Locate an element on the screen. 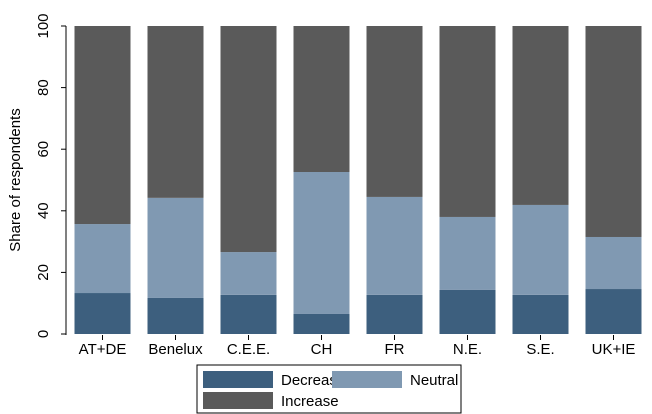  y-axis-title: Share of respondents is located at coordinates (15, 179).